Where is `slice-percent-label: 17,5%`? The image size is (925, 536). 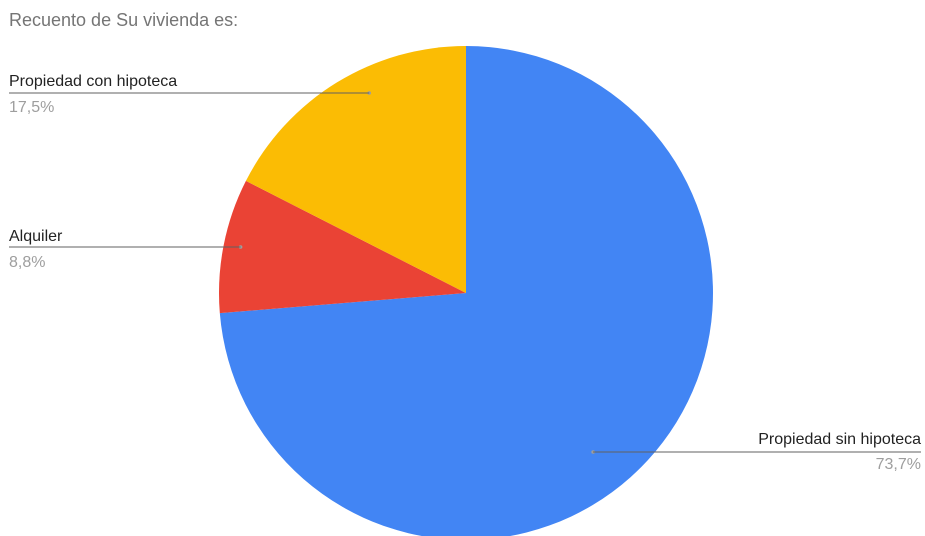 slice-percent-label: 17,5% is located at coordinates (31, 107).